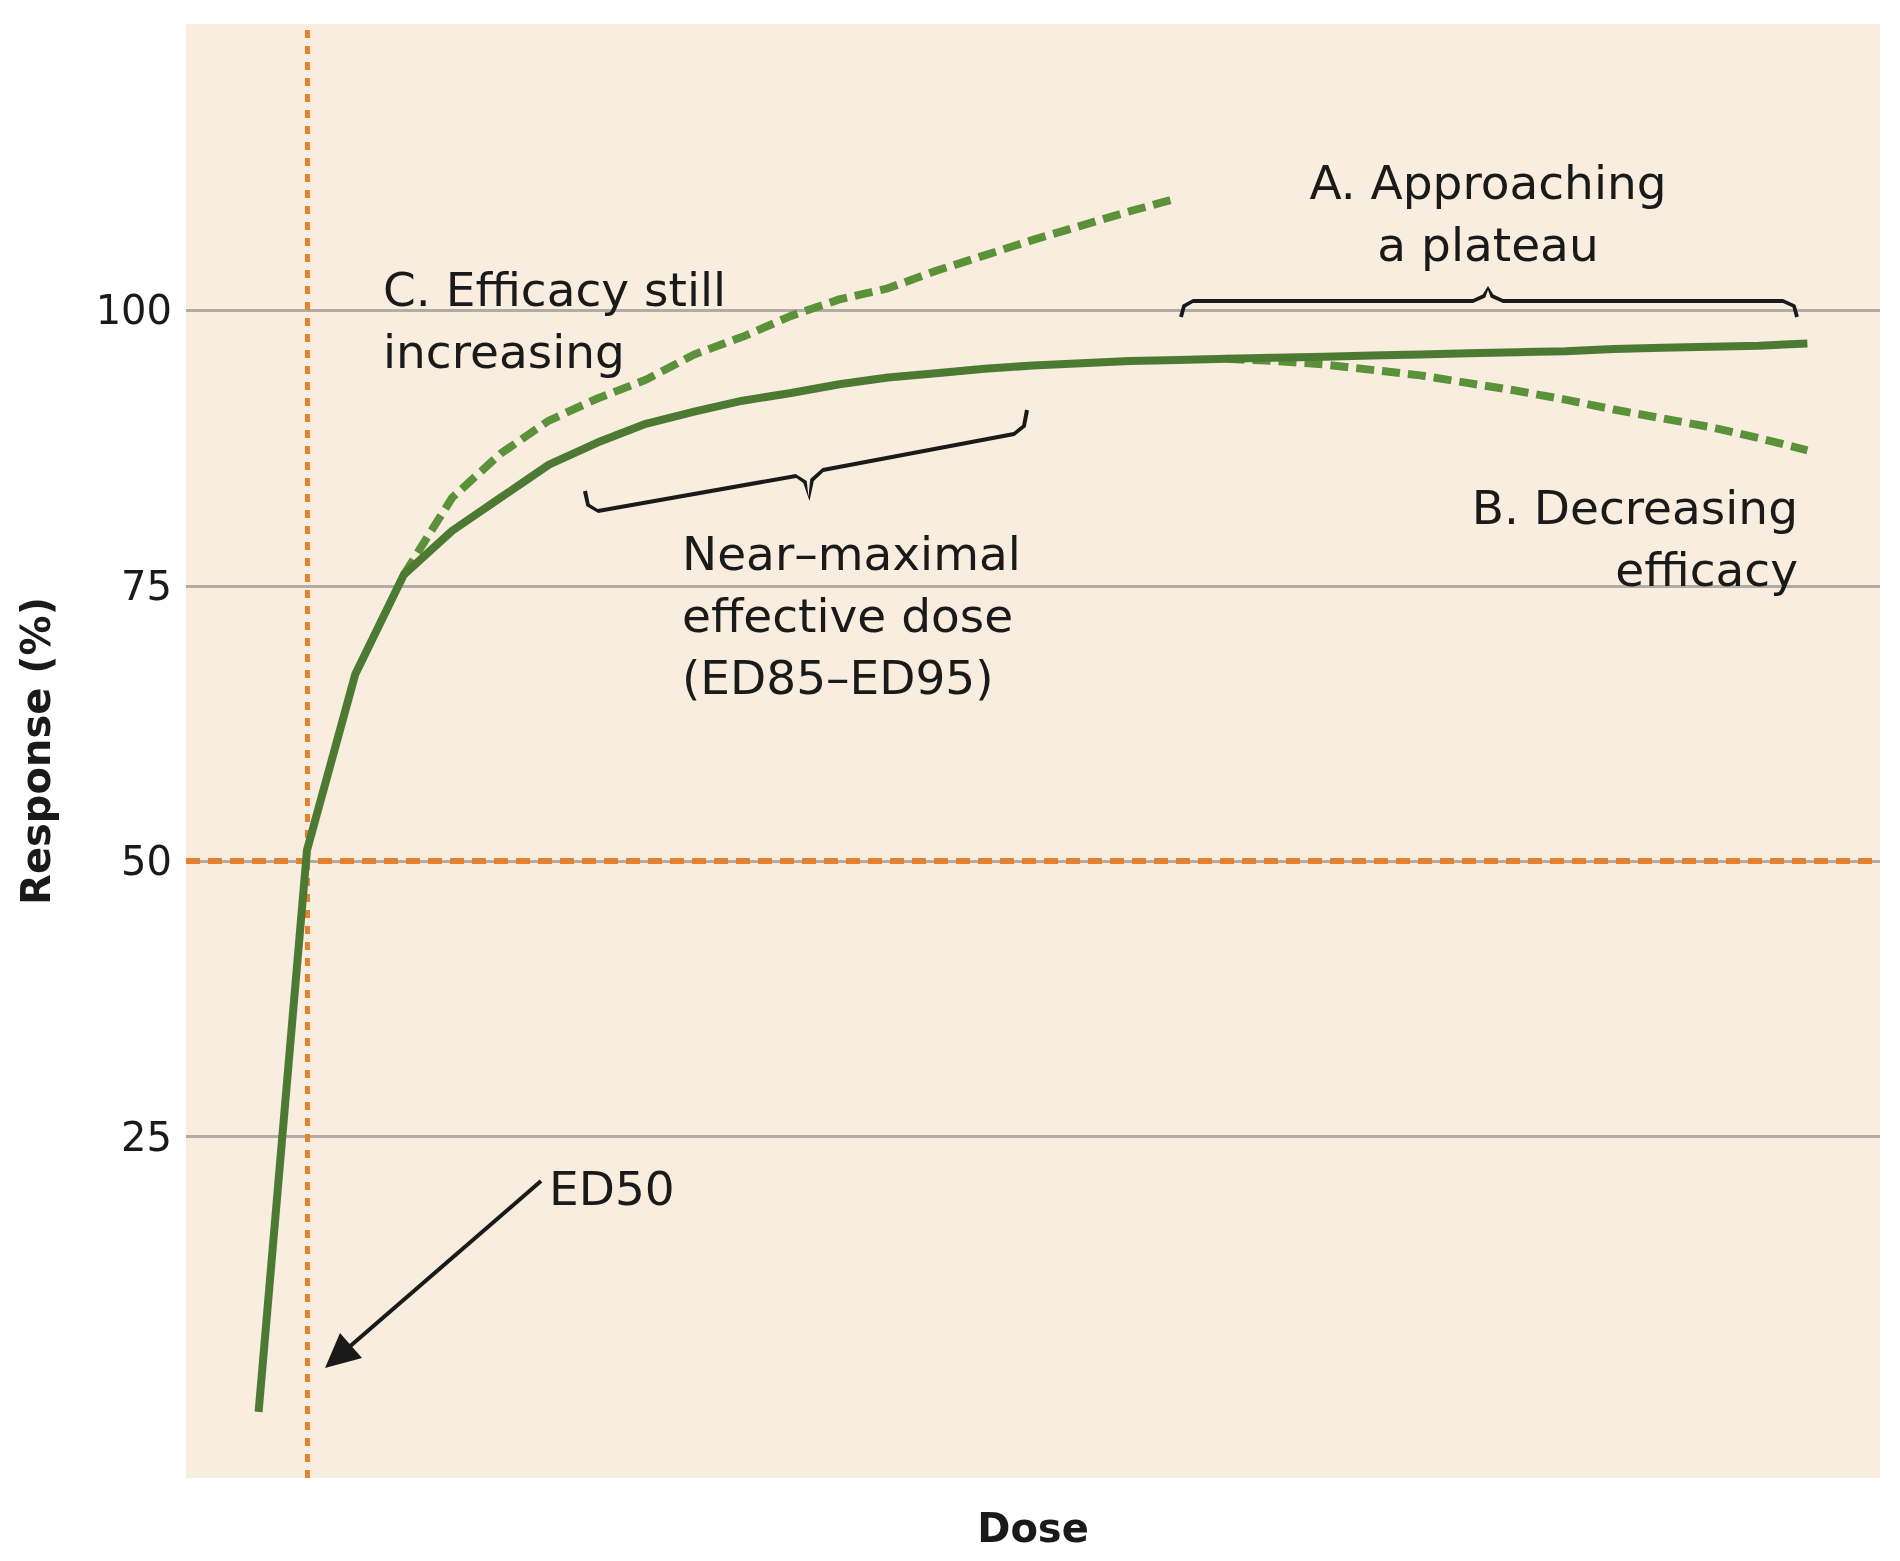 This screenshot has width=1900, height=1561. What do you see at coordinates (555, 320) in the screenshot?
I see `annotation: C. Efficacy still increasing` at bounding box center [555, 320].